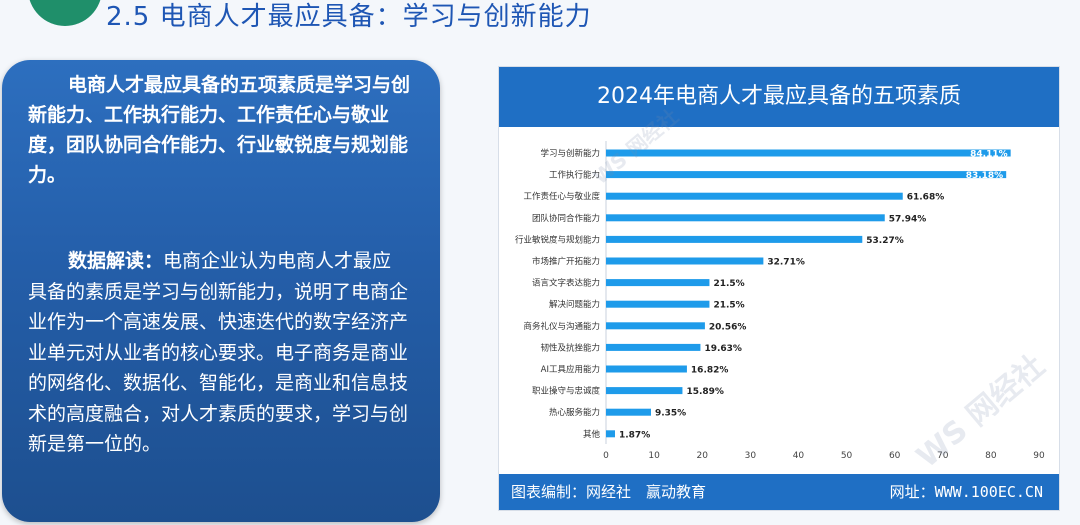  I want to click on category-label: AI工具应用能力, so click(570, 369).